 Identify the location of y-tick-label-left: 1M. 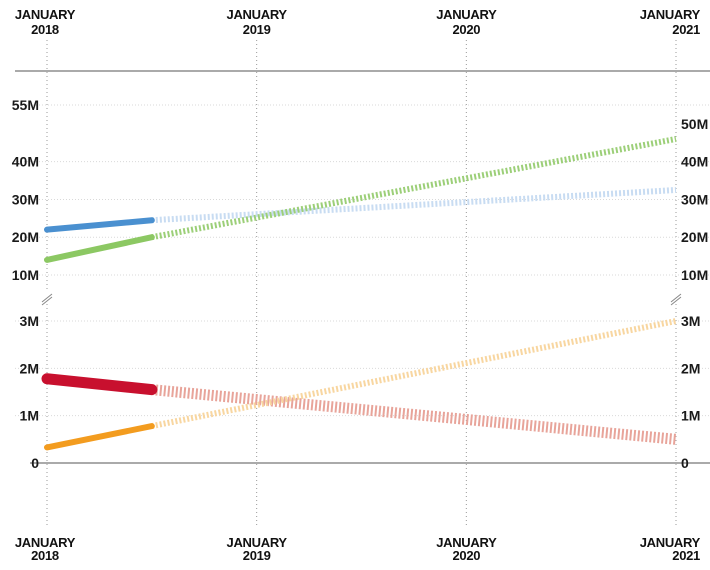
(29, 416).